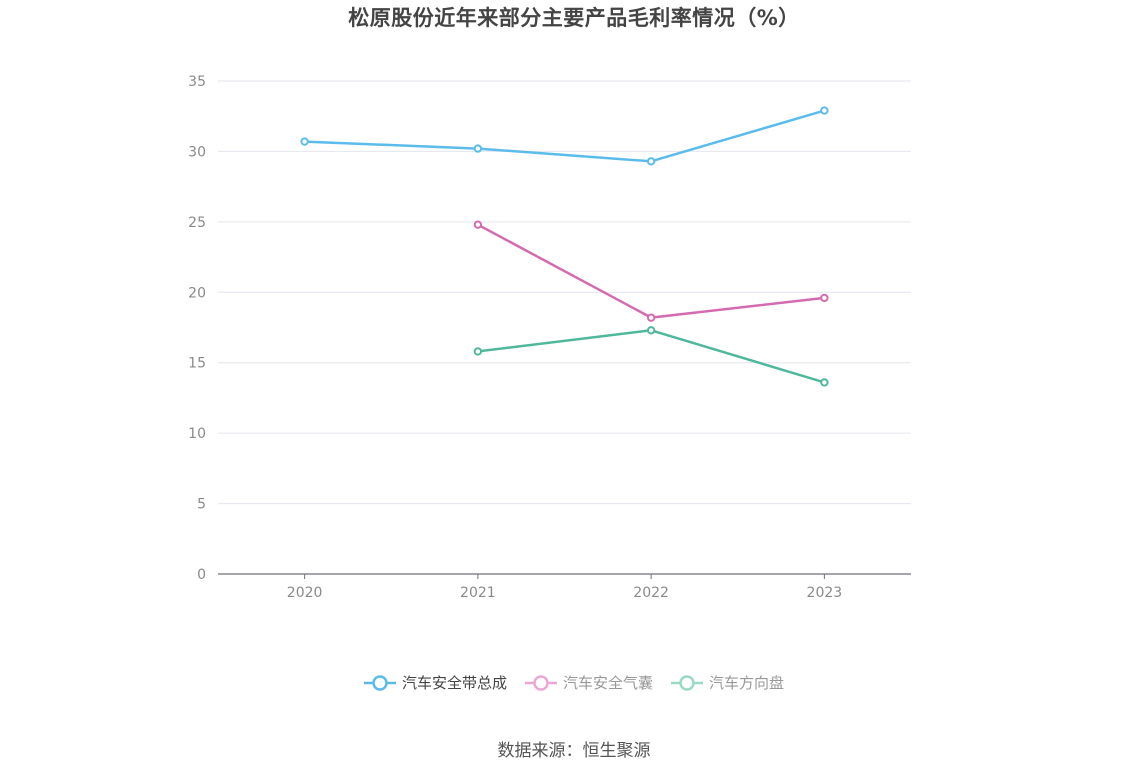  What do you see at coordinates (197, 364) in the screenshot?
I see `y-tick-label-15: 15` at bounding box center [197, 364].